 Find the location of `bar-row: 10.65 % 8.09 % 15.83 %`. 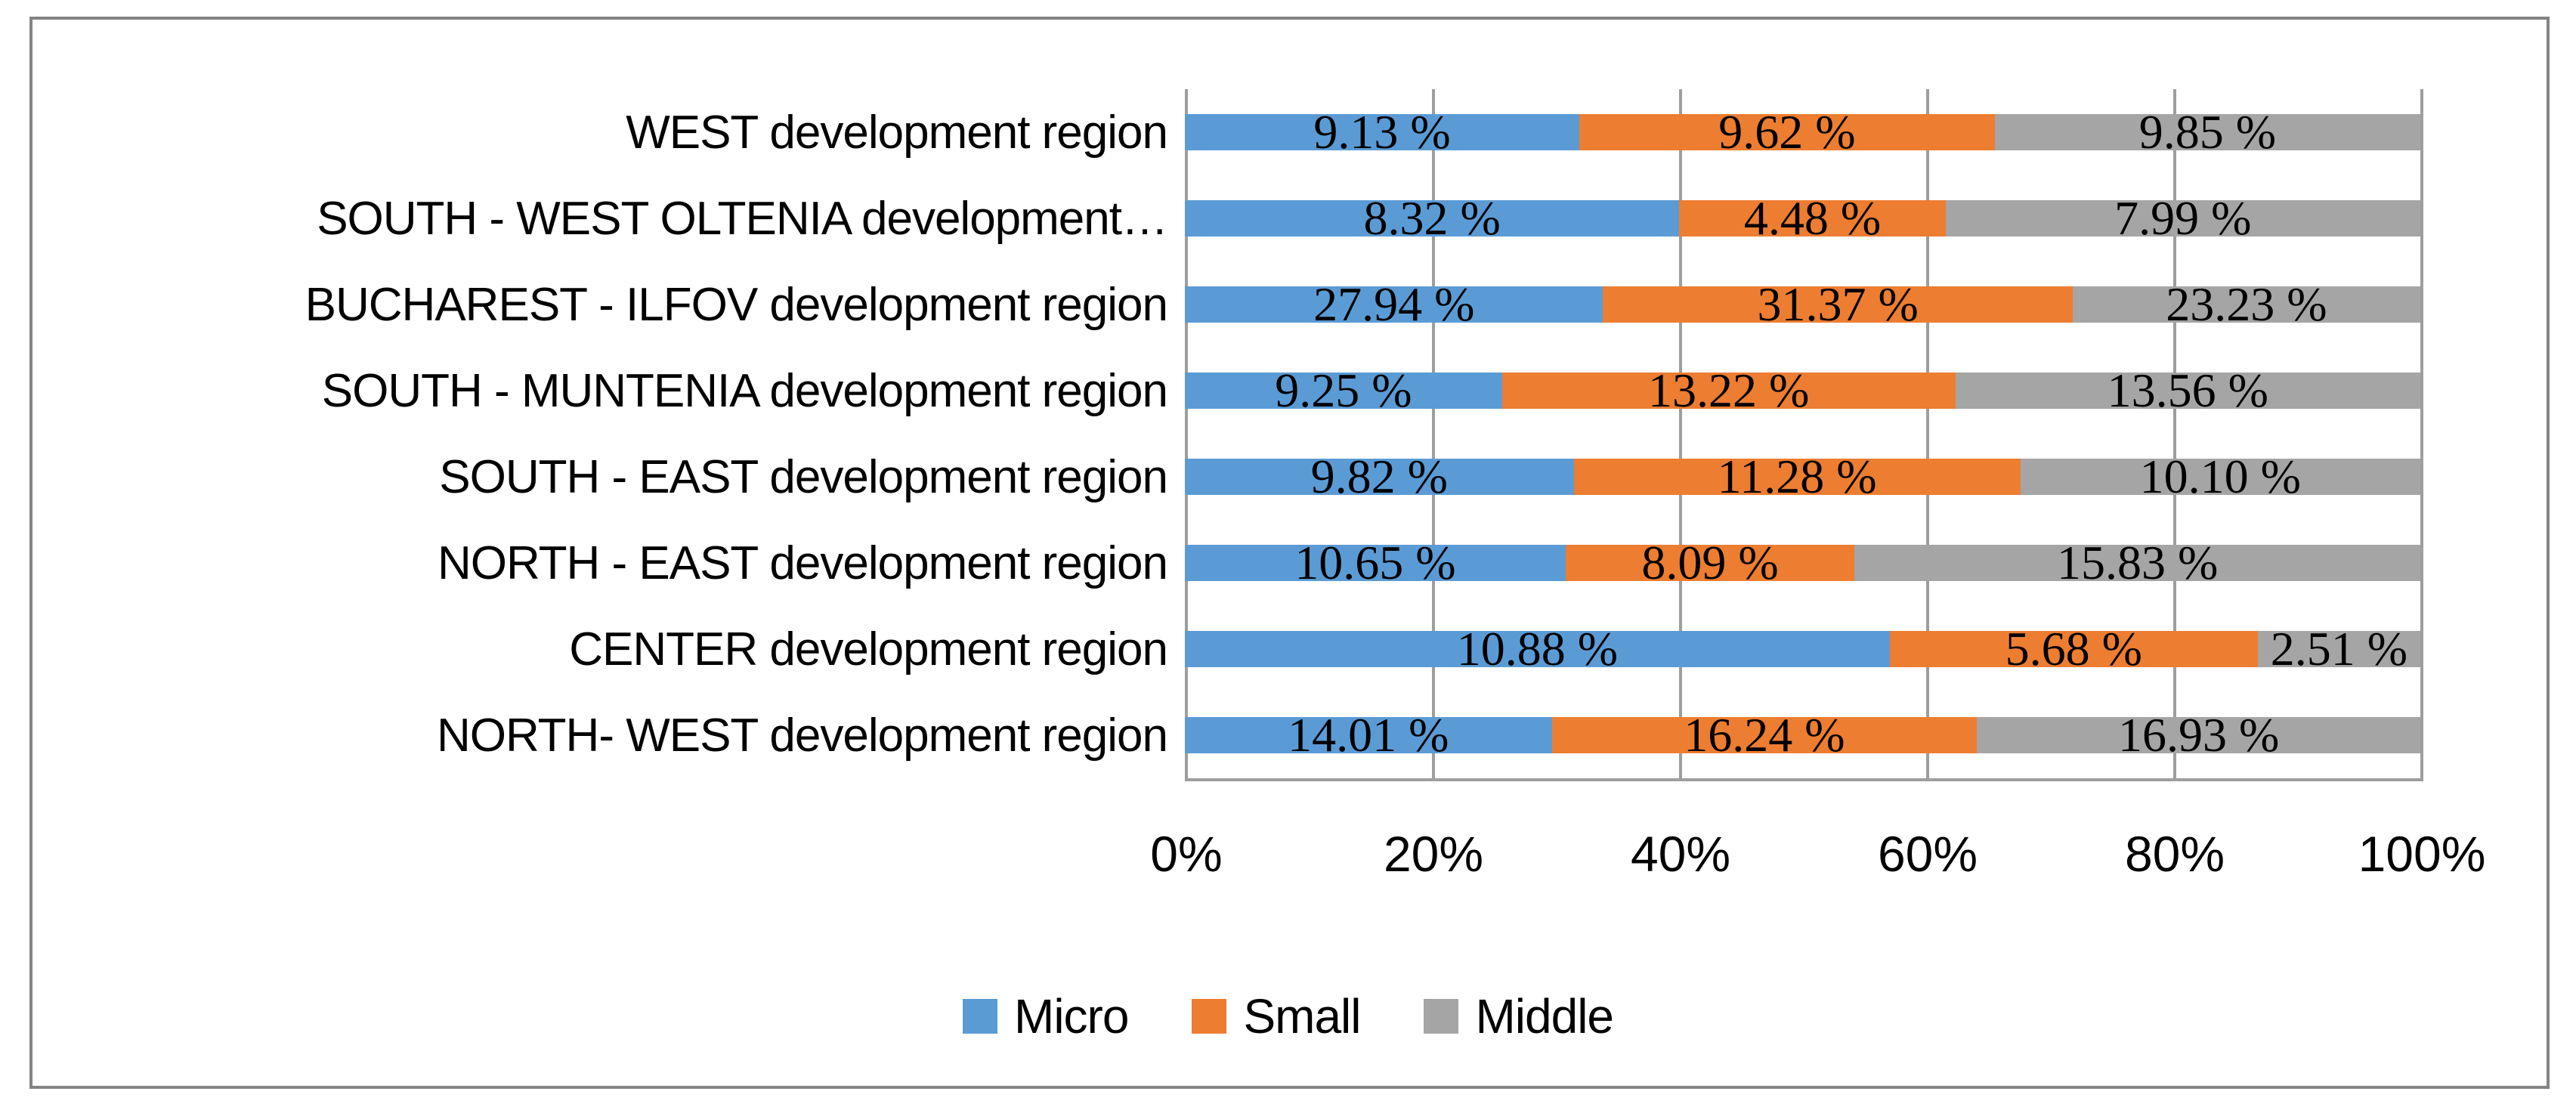

bar-row: 10.65 % 8.09 % 15.83 % is located at coordinates (1802, 563).